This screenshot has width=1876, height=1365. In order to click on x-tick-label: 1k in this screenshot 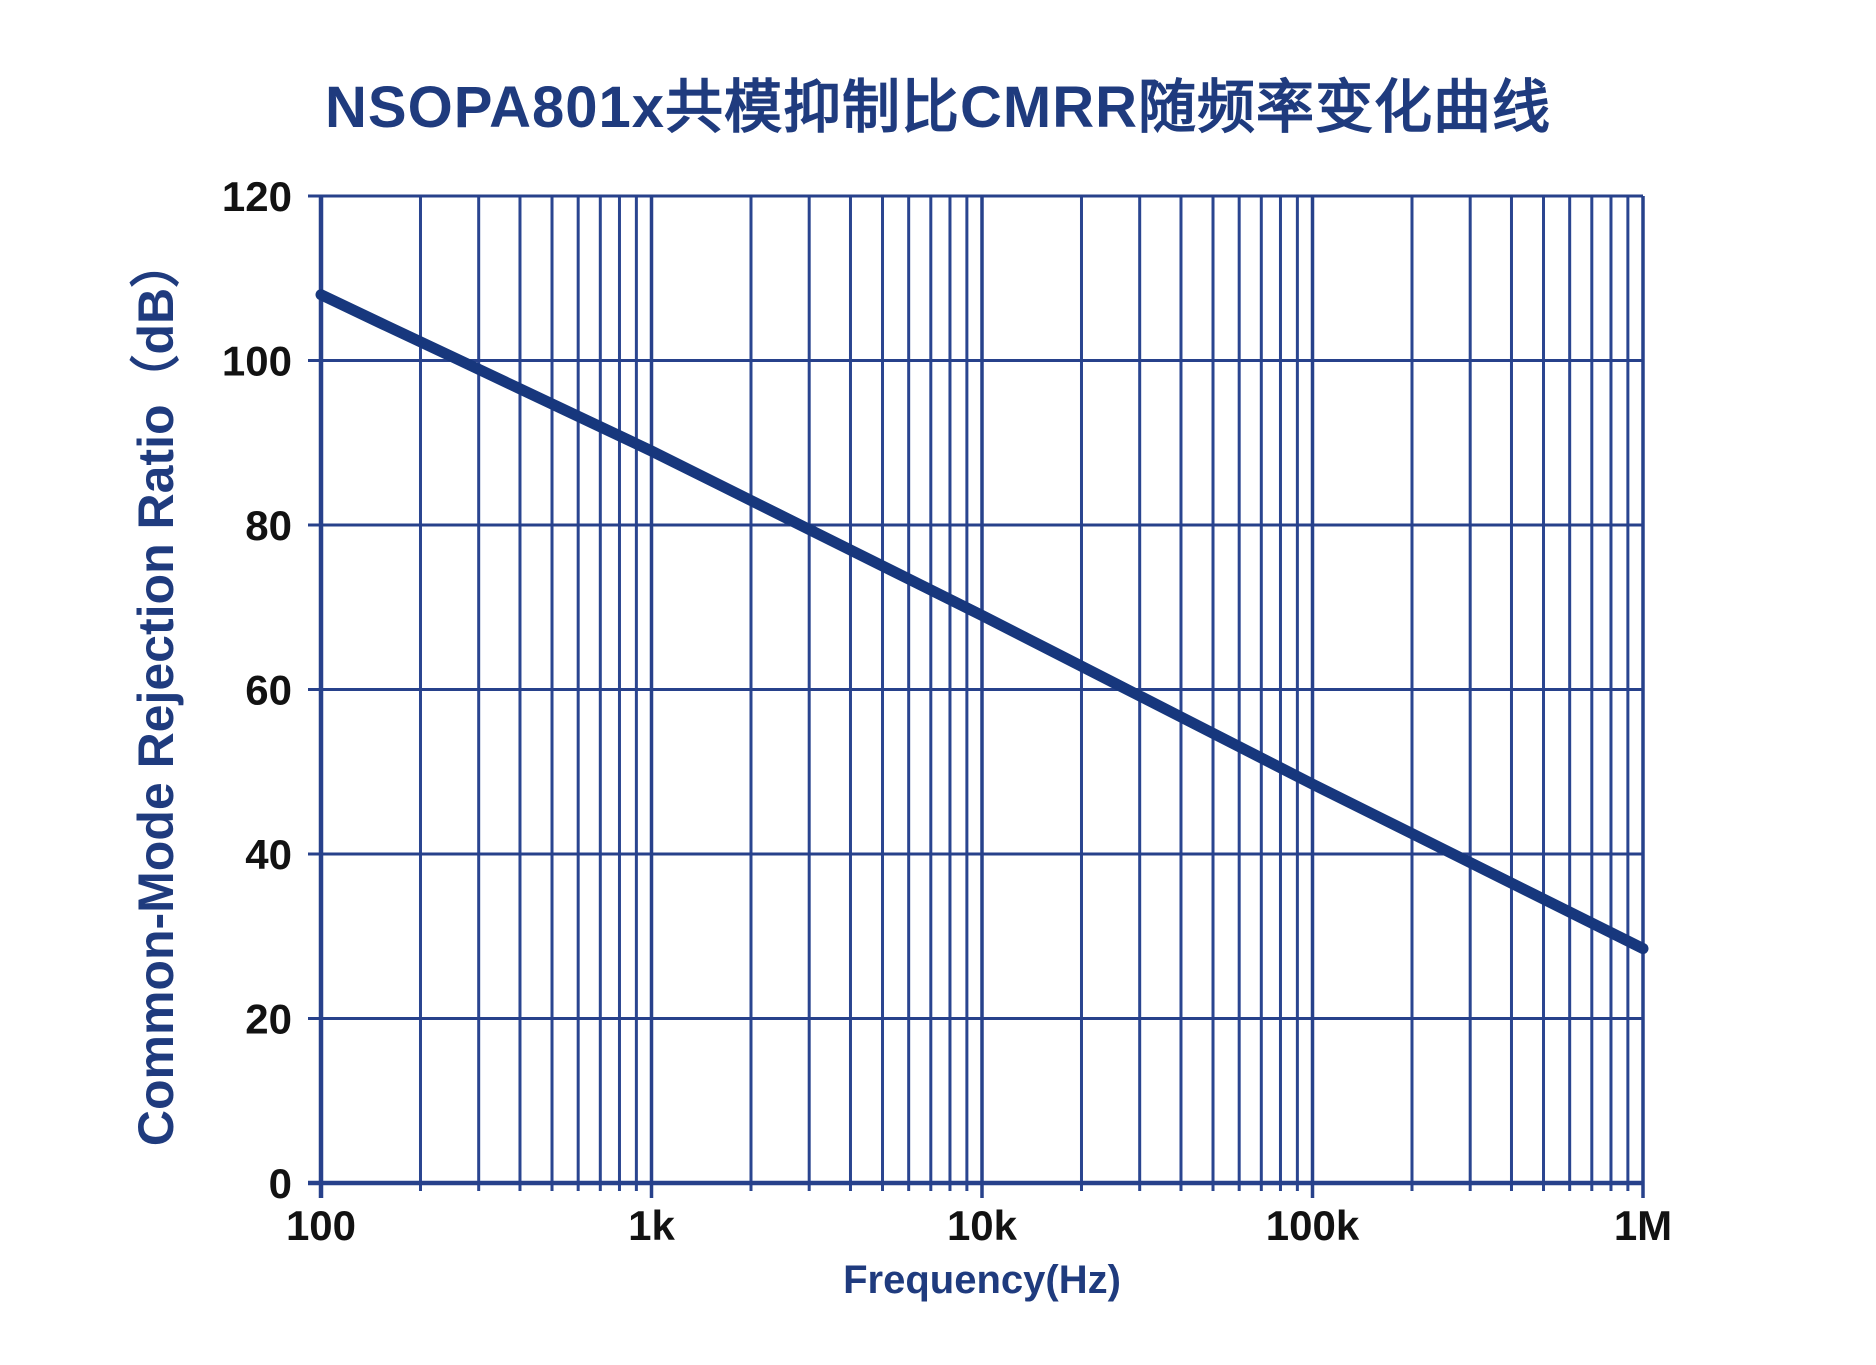, I will do `click(651, 1225)`.